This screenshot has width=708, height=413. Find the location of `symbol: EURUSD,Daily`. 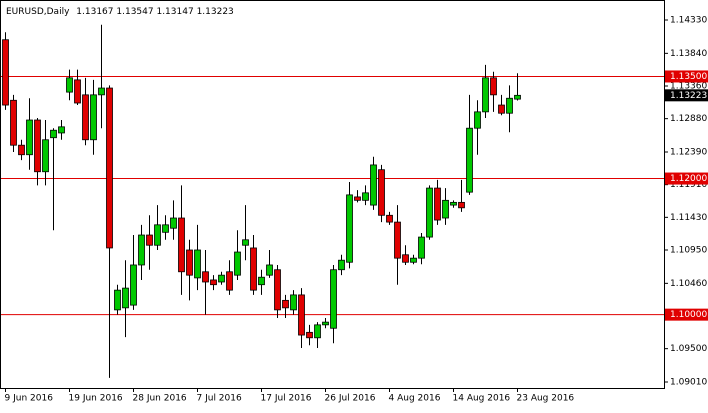

symbol: EURUSD,Daily is located at coordinates (38, 12).